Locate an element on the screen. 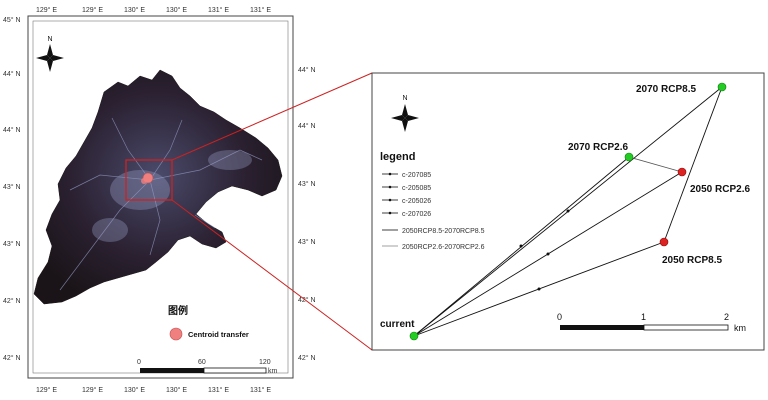 The width and height of the screenshot is (768, 400). lat-right-1: 44° N is located at coordinates (307, 126).